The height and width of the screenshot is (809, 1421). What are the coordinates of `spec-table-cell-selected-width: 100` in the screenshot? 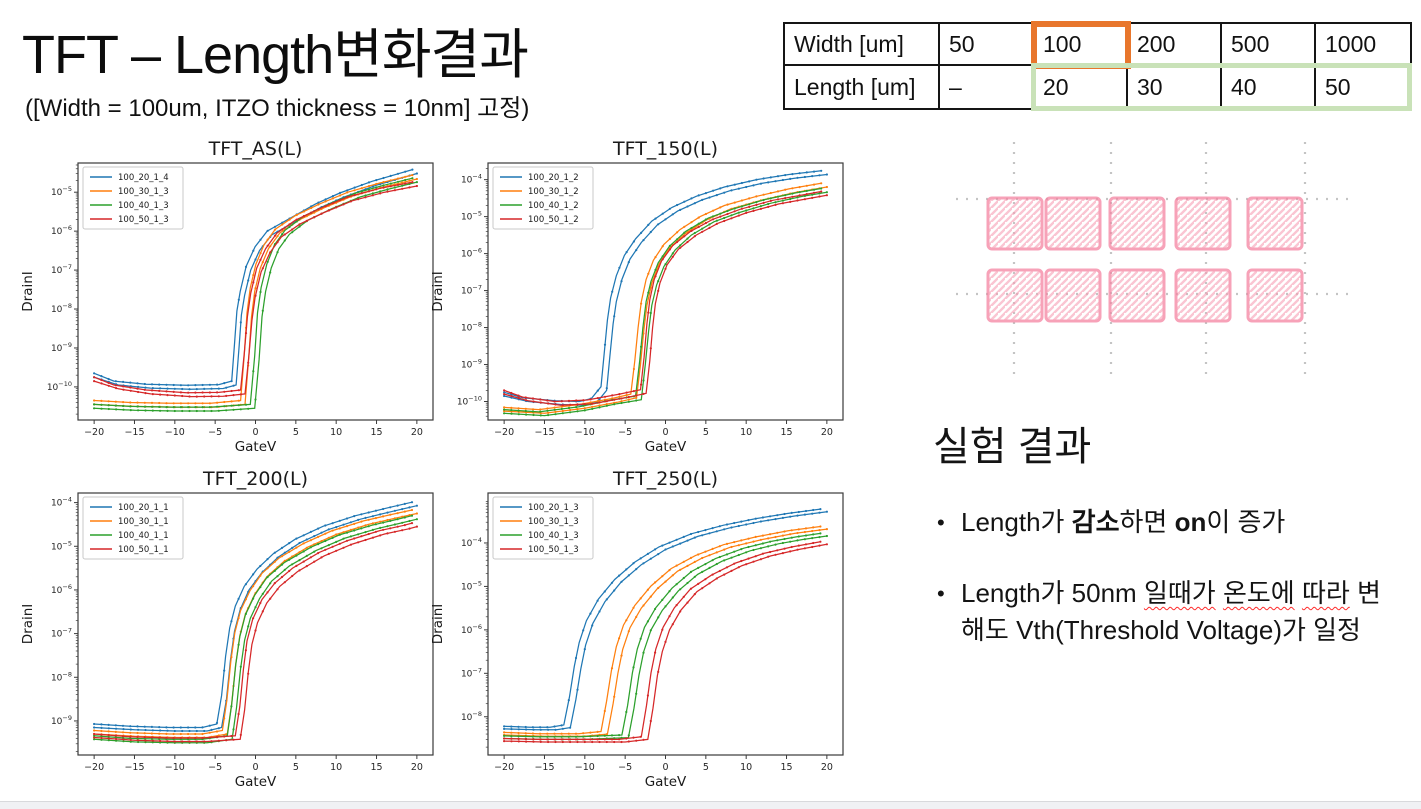 It's located at (1081, 45).